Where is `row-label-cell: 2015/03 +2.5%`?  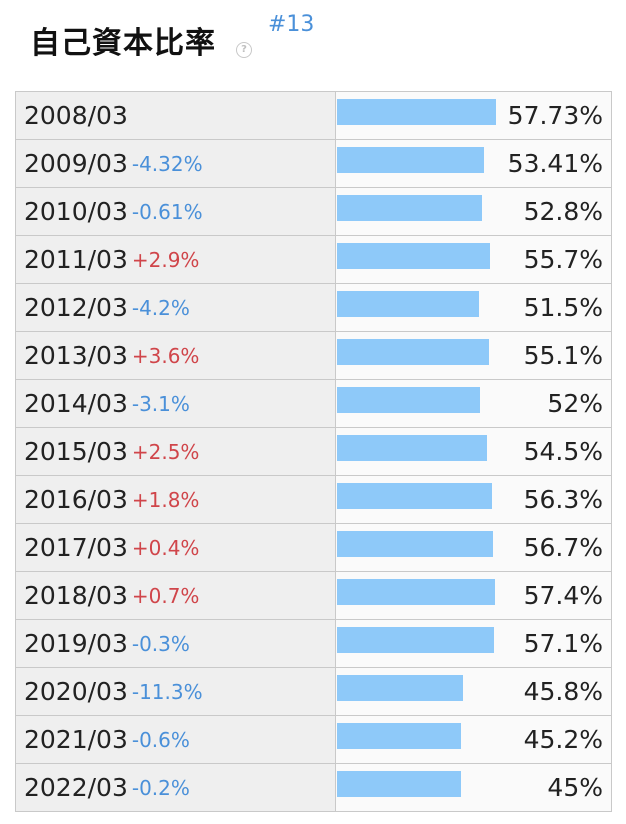
row-label-cell: 2015/03 +2.5% is located at coordinates (176, 451).